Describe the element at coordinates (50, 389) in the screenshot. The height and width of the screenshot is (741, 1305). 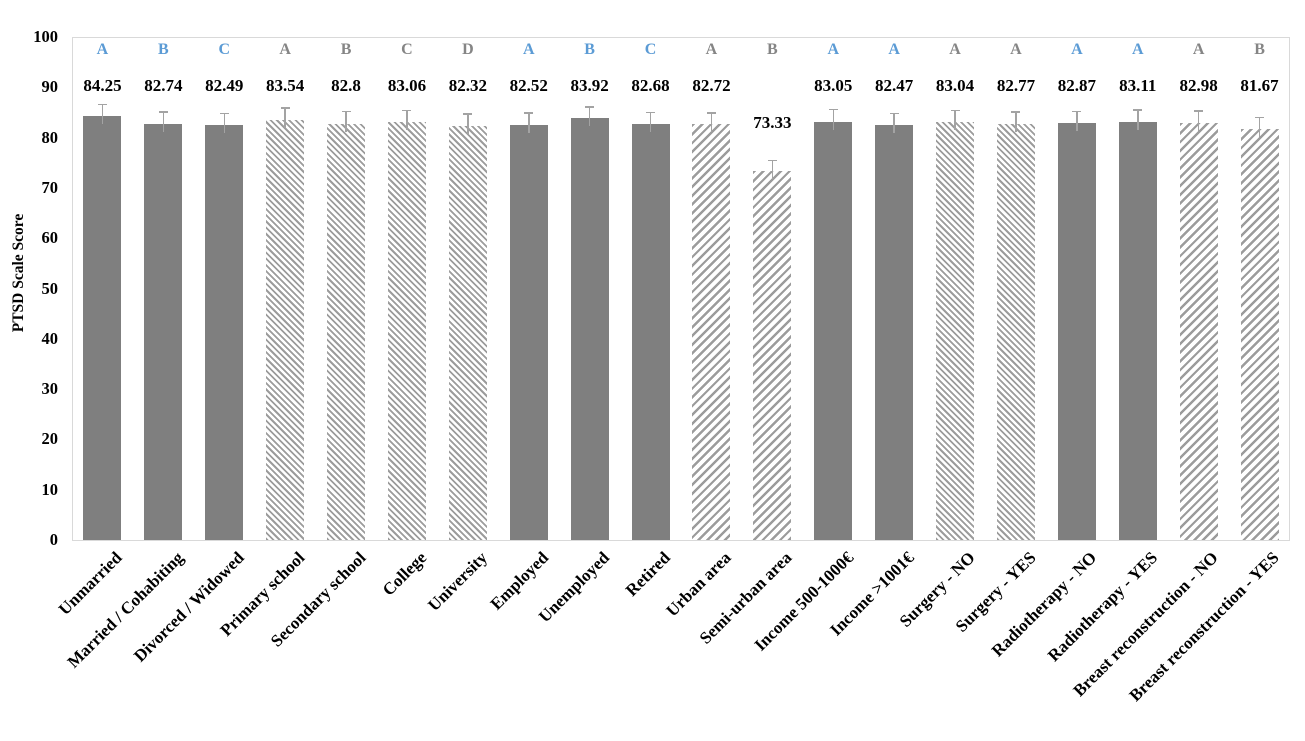
I see `y-tick-label: 30` at that location.